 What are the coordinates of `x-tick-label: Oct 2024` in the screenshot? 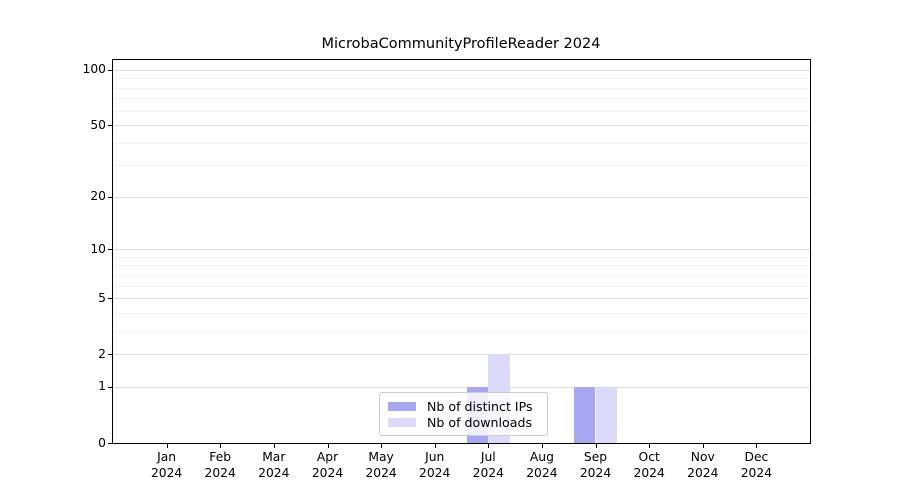 It's located at (649, 465).